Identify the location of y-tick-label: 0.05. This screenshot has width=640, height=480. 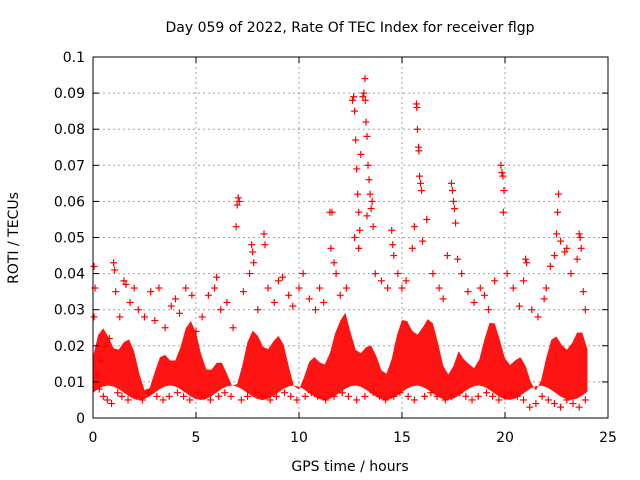
(69, 239).